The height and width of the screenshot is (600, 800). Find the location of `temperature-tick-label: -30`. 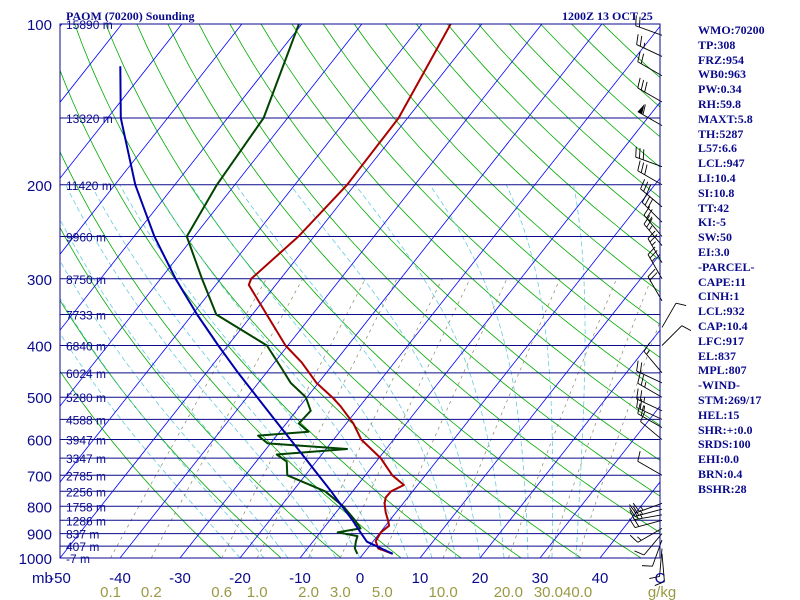

temperature-tick-label: -30 is located at coordinates (180, 578).